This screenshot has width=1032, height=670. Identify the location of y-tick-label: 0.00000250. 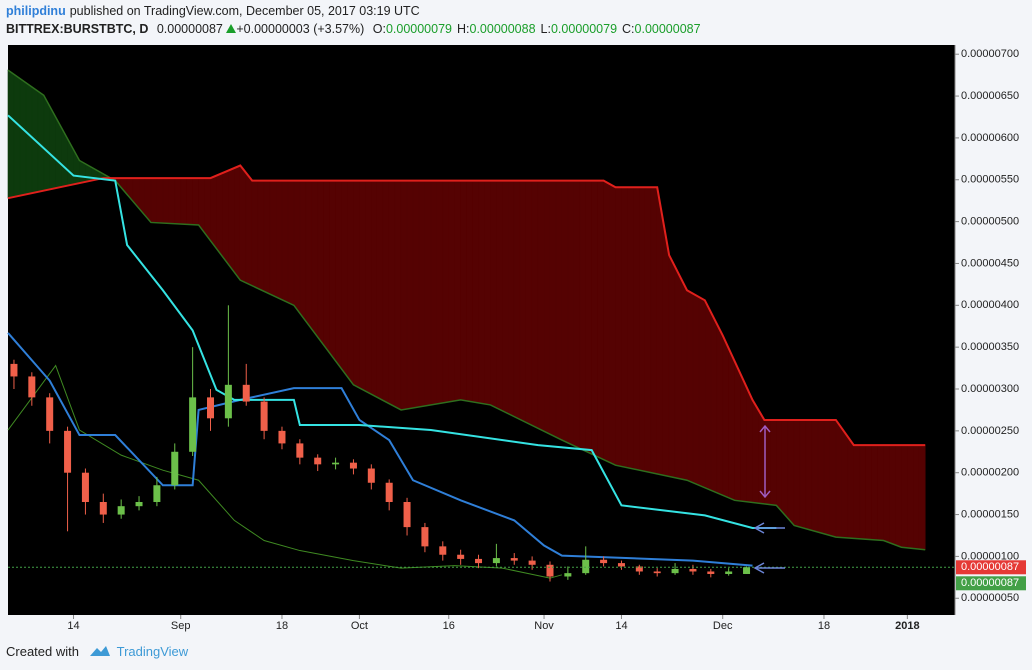
(990, 431).